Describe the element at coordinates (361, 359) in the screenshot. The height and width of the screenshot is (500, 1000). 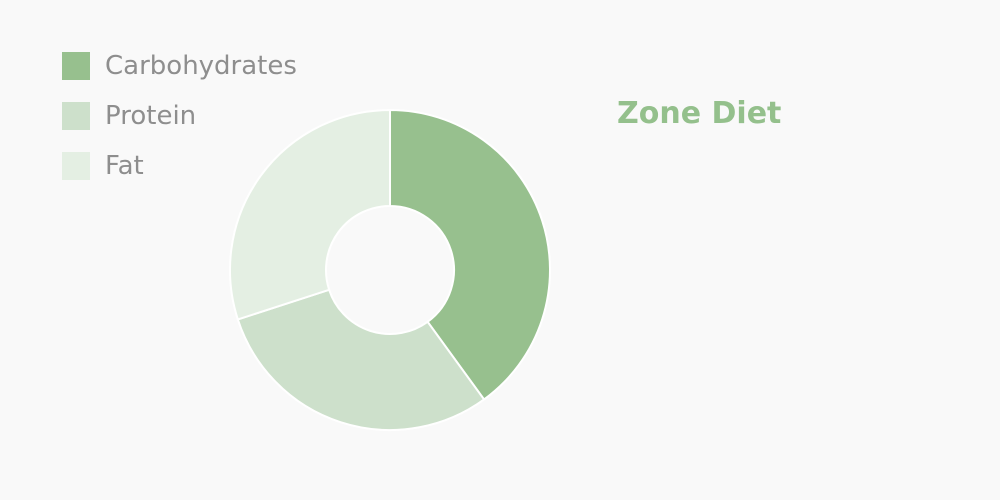
I see `slice-protein` at that location.